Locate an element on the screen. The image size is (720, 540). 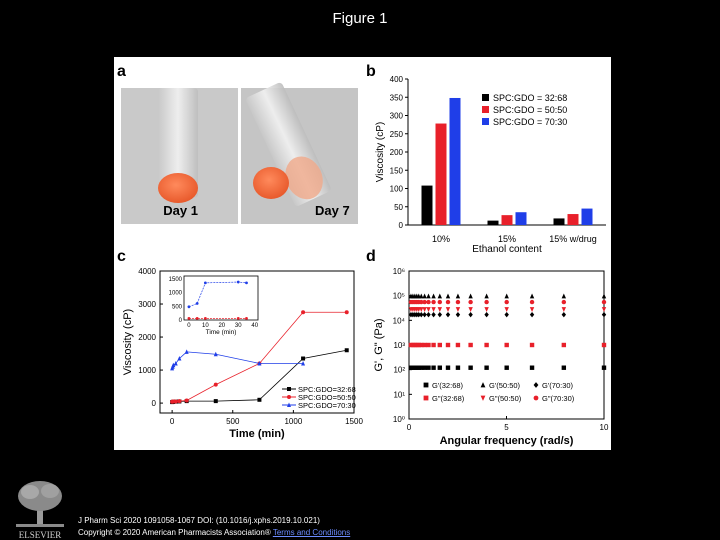
b-legend-label: SPC:GDO = 70:30 is located at coordinates (530, 122).